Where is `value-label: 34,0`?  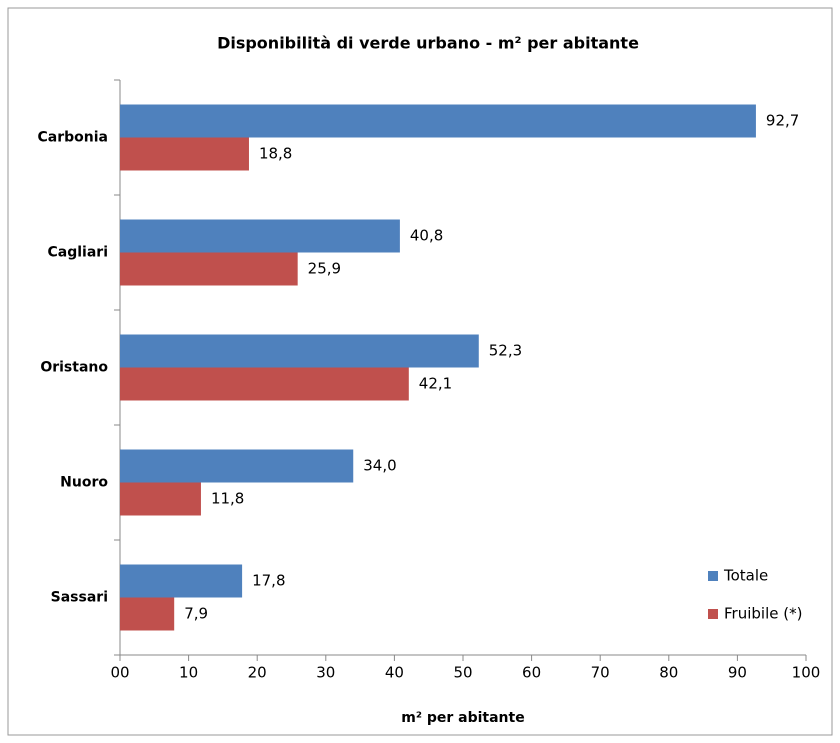 value-label: 34,0 is located at coordinates (379, 466).